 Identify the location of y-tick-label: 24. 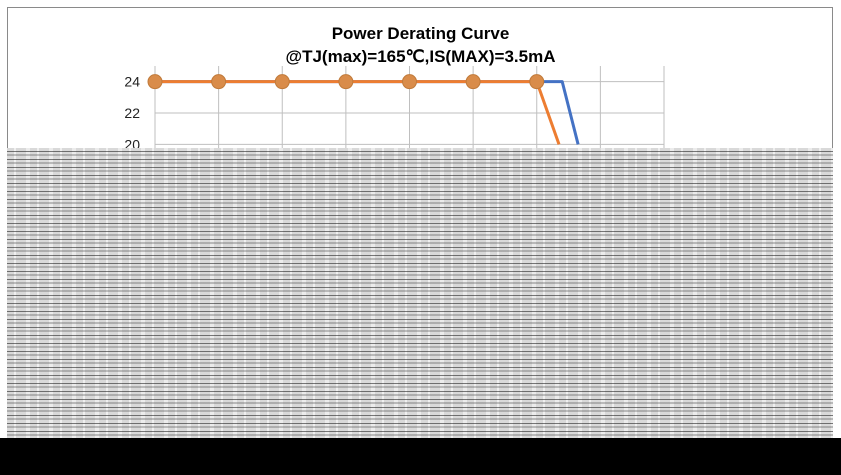
(132, 82).